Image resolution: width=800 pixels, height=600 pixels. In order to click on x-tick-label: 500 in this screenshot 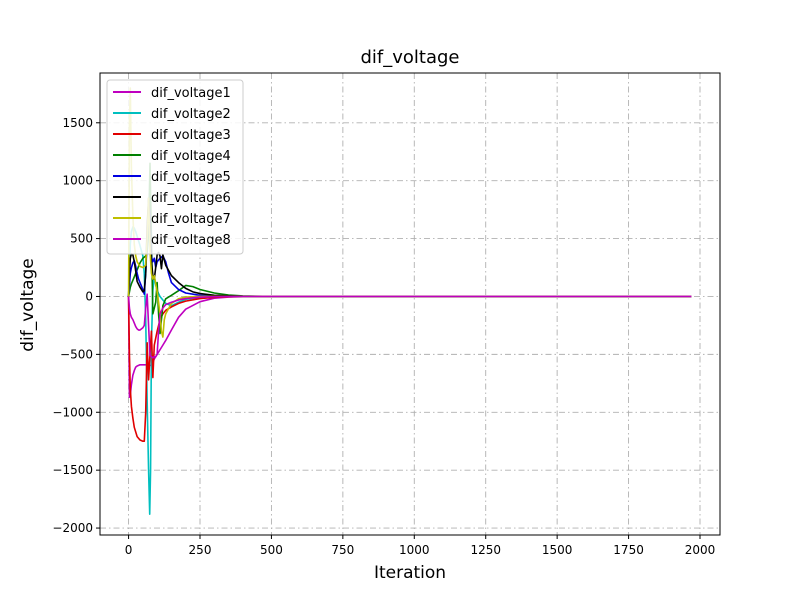, I will do `click(271, 550)`.